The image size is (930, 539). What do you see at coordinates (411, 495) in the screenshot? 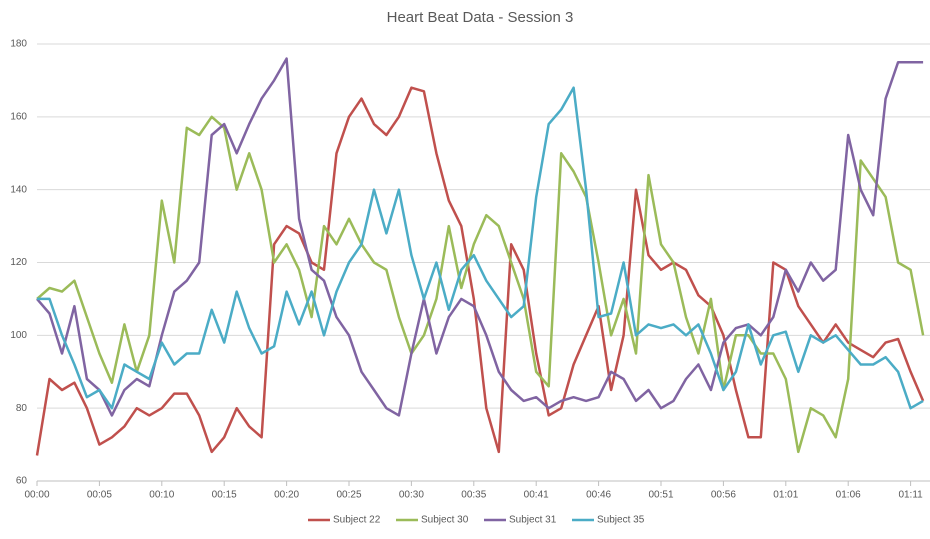
I see `x-tick-label: 00:30` at bounding box center [411, 495].